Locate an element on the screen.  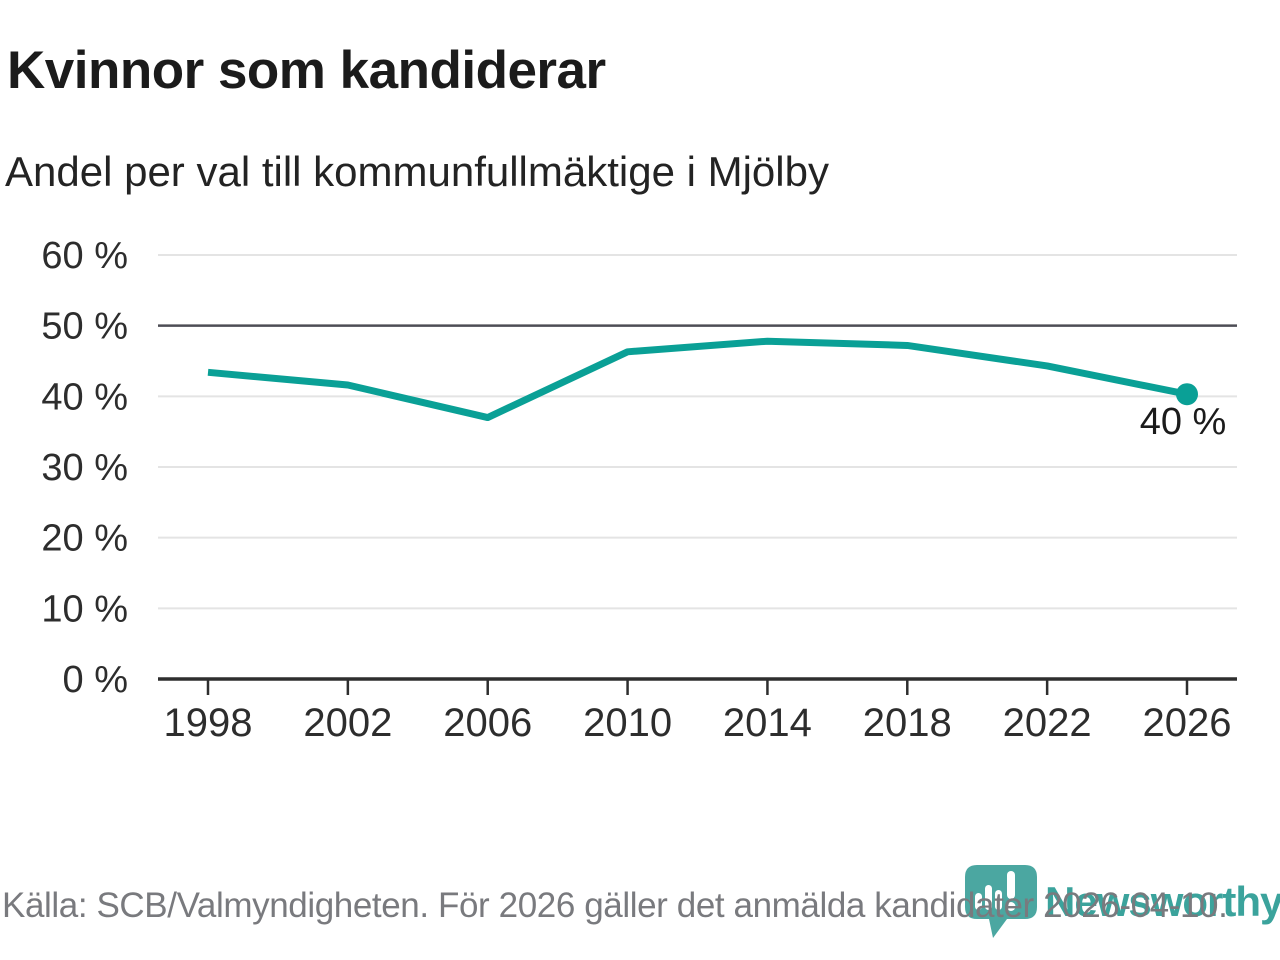
newsworthy-pin-icon is located at coordinates (1001, 901).